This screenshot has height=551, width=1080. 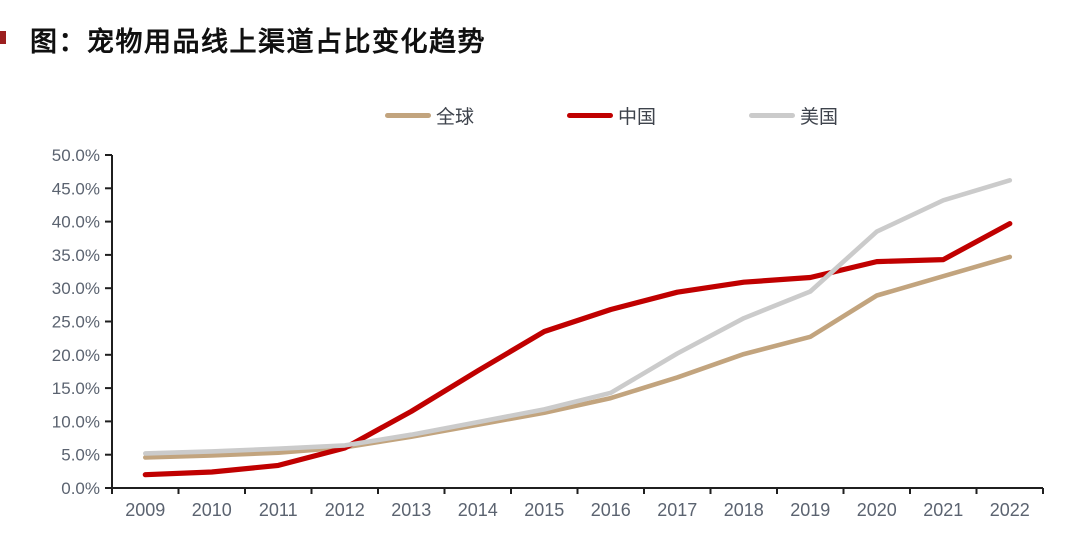 What do you see at coordinates (76, 255) in the screenshot?
I see `y-axis-tick-label: 35.0%` at bounding box center [76, 255].